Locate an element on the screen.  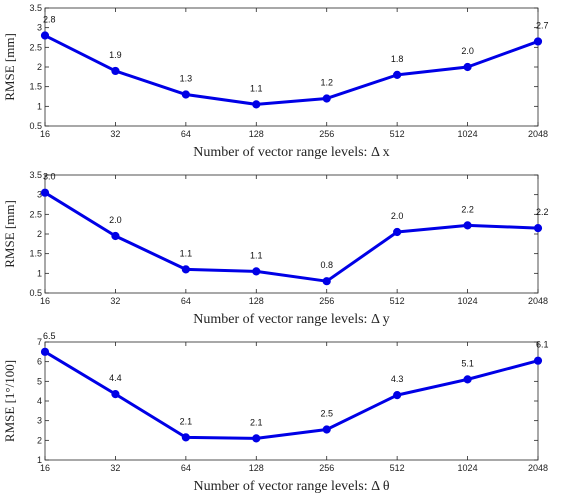
data-label: 1.3 is located at coordinates (186, 79).